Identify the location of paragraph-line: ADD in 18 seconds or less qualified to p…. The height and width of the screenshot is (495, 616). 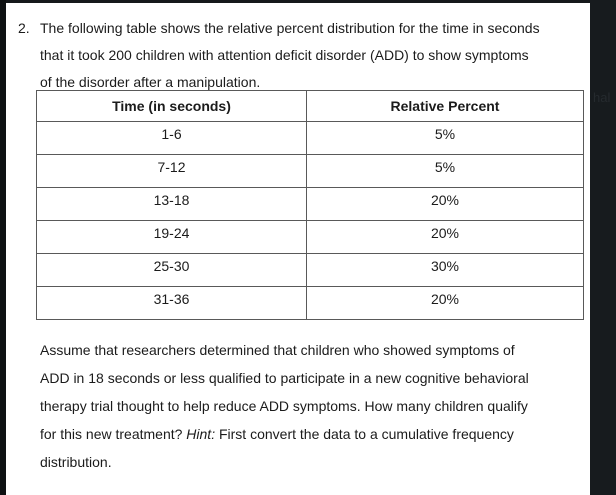
(284, 378).